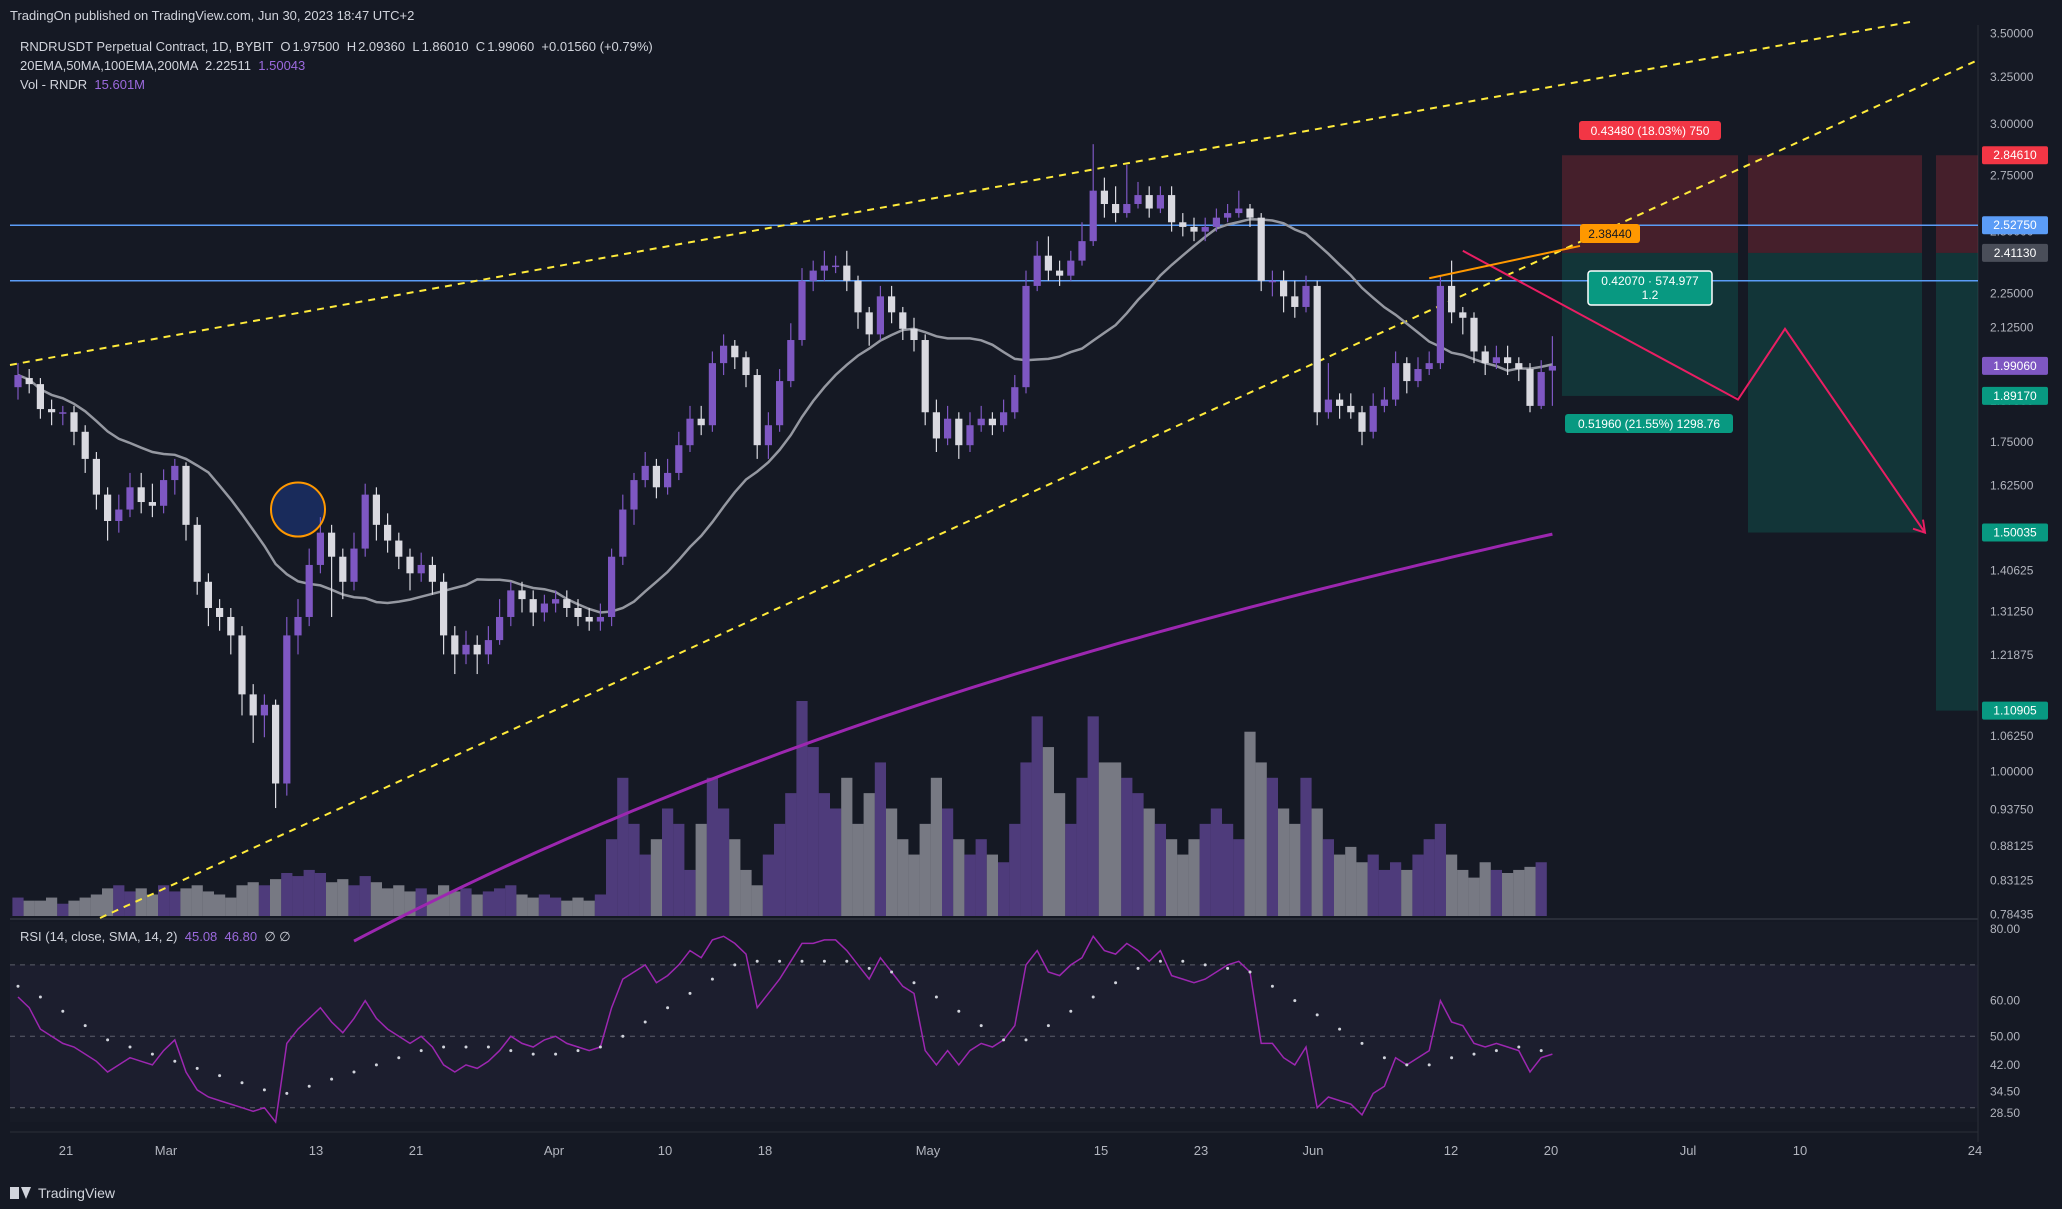 The width and height of the screenshot is (2062, 1209). What do you see at coordinates (2005, 1001) in the screenshot?
I see `rsi-tick-label: 60.00` at bounding box center [2005, 1001].